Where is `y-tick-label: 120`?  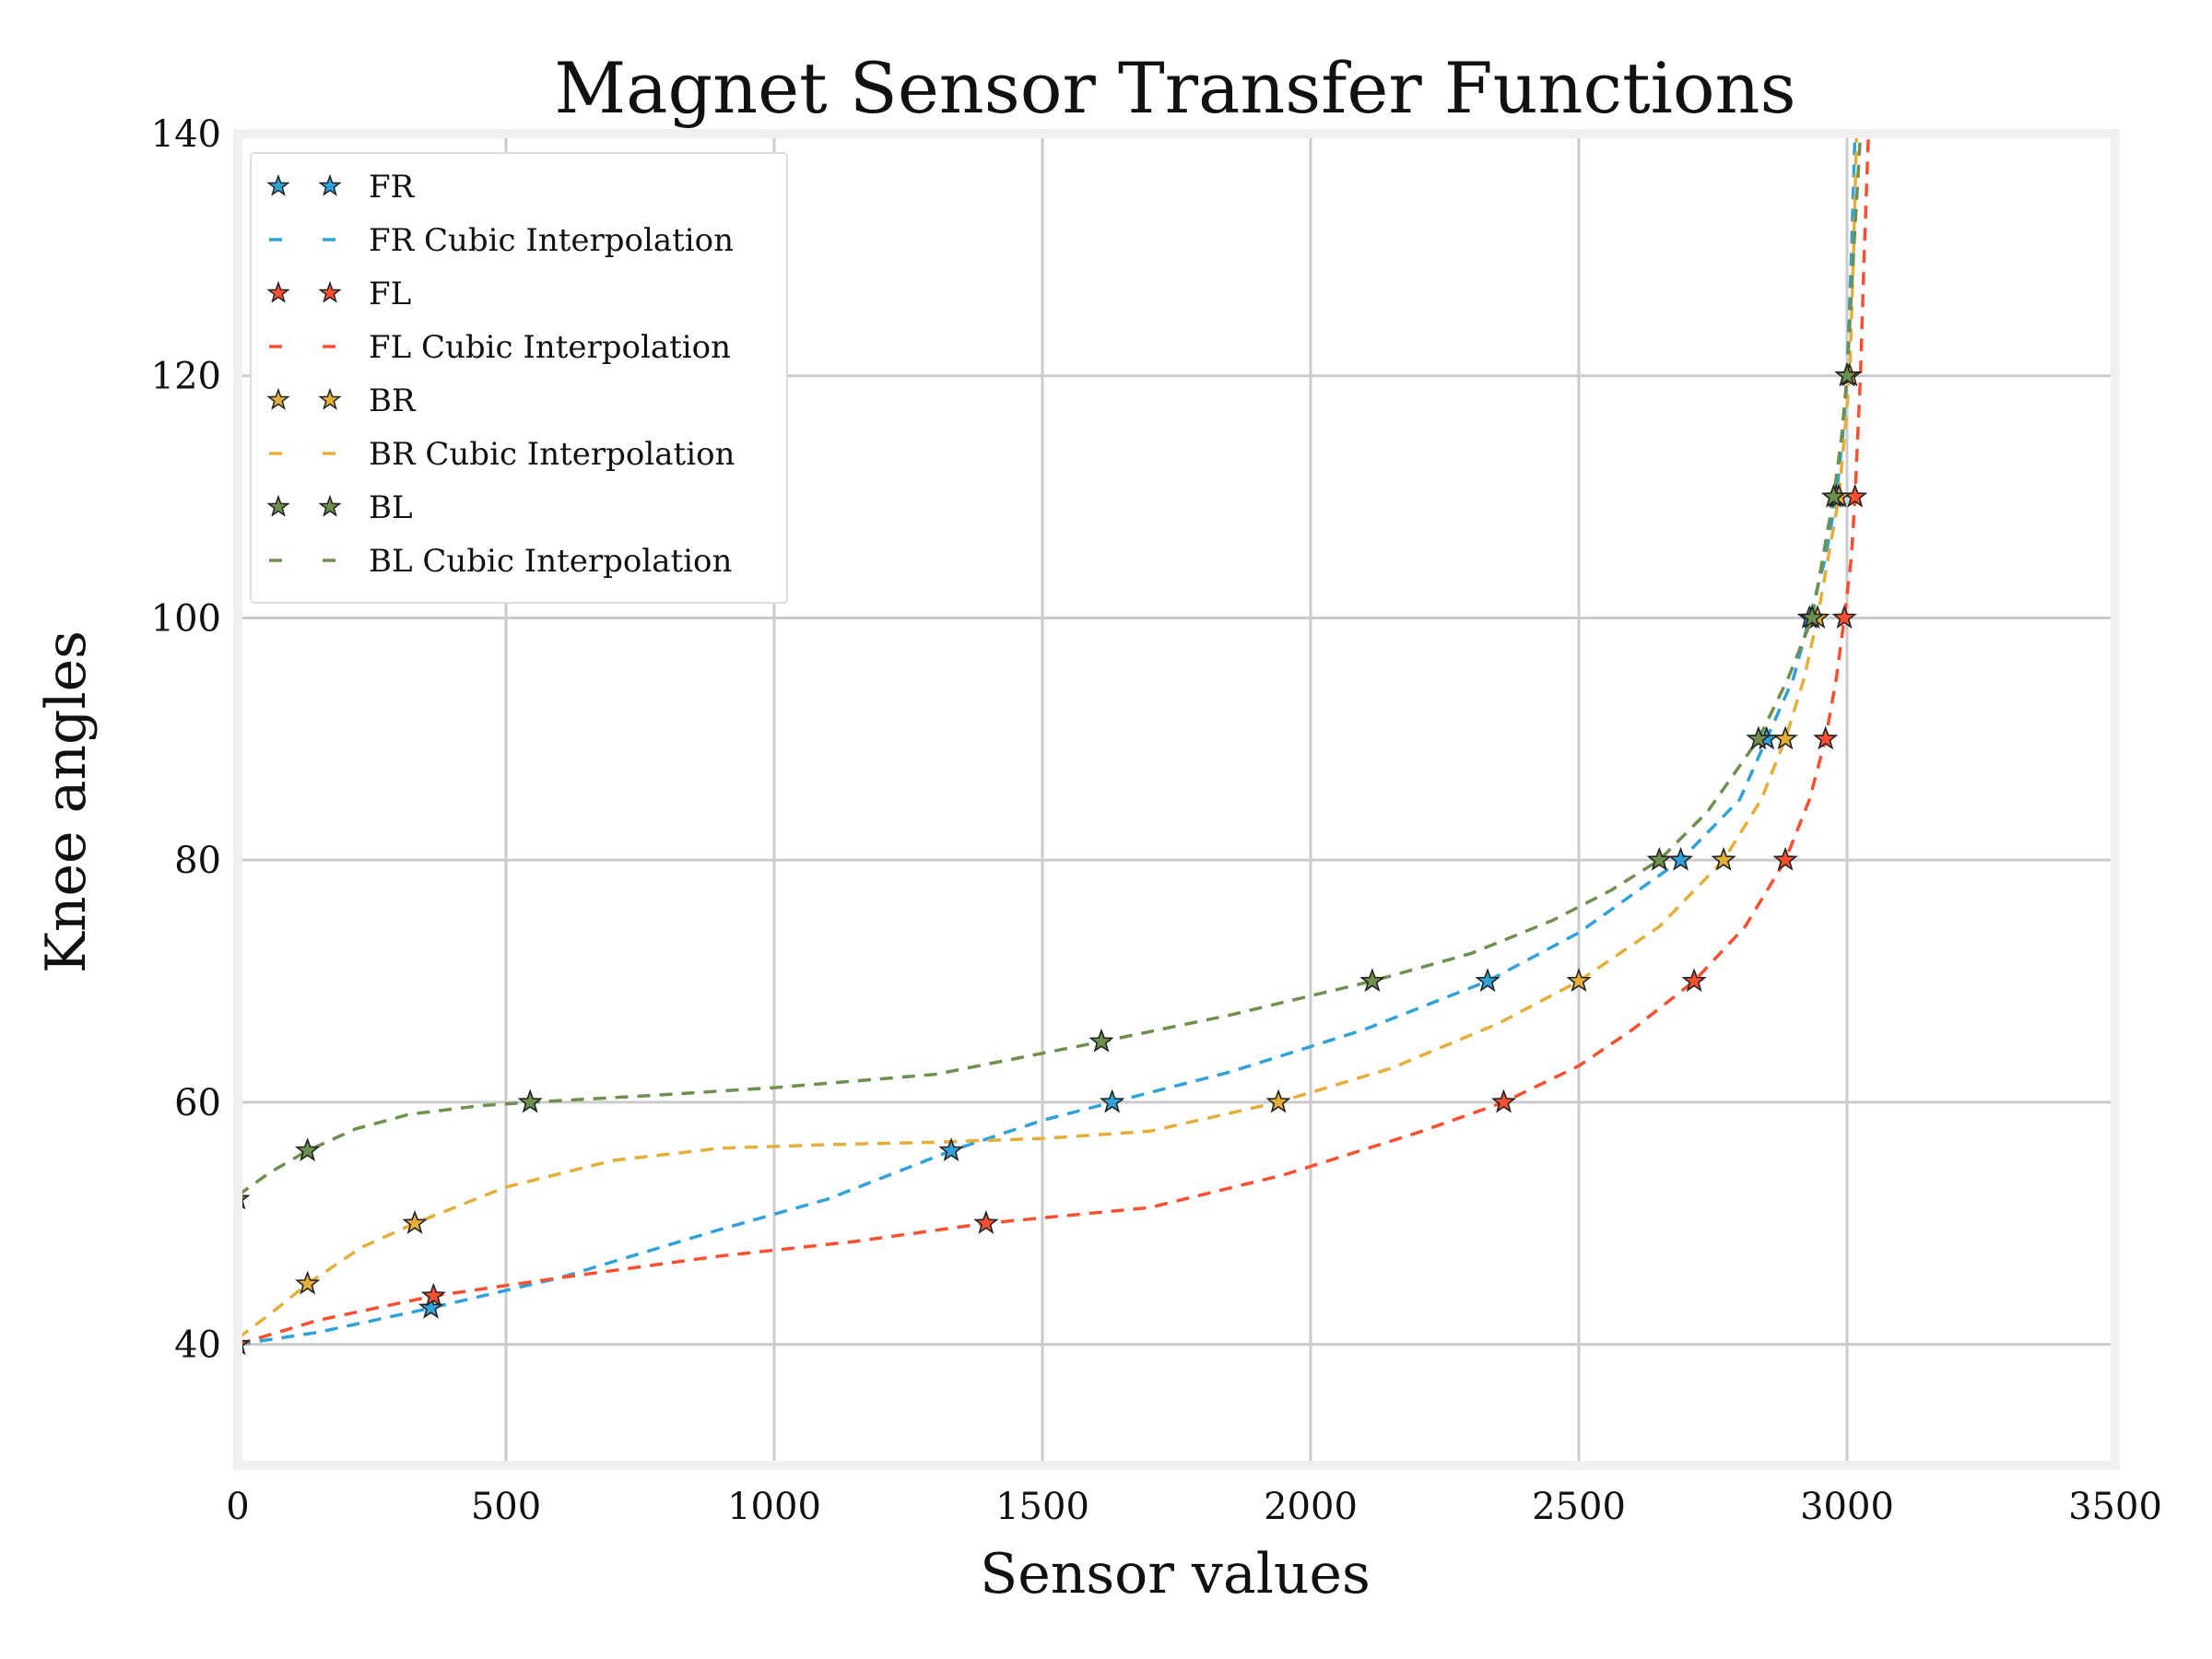 y-tick-label: 120 is located at coordinates (186, 377).